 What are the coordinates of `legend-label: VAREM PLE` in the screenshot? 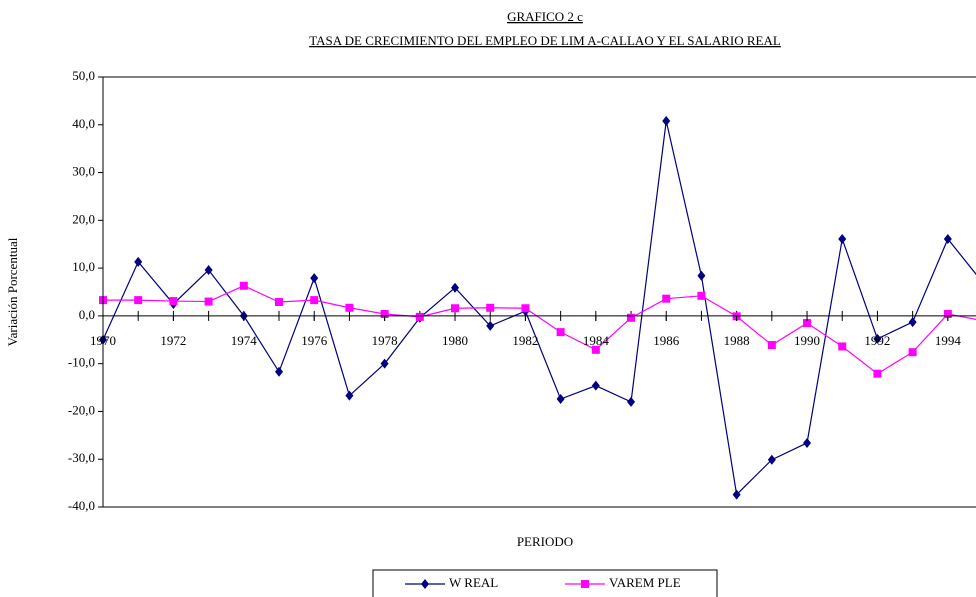 It's located at (645, 582).